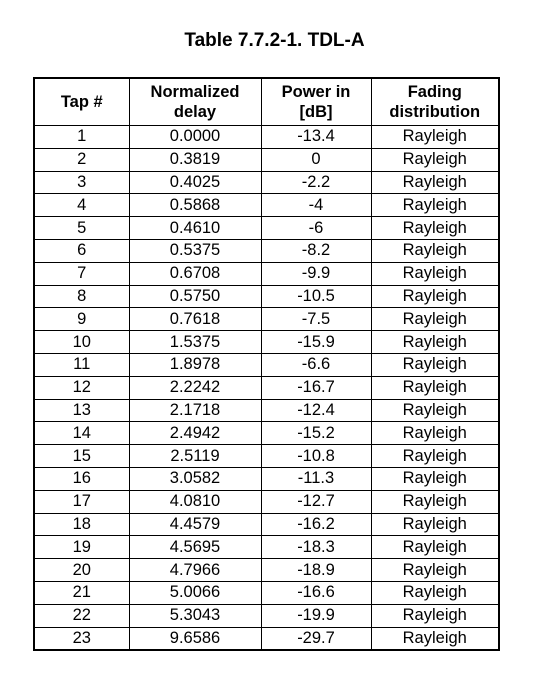 This screenshot has height=677, width=549. I want to click on header-line: Tap #, so click(81, 102).